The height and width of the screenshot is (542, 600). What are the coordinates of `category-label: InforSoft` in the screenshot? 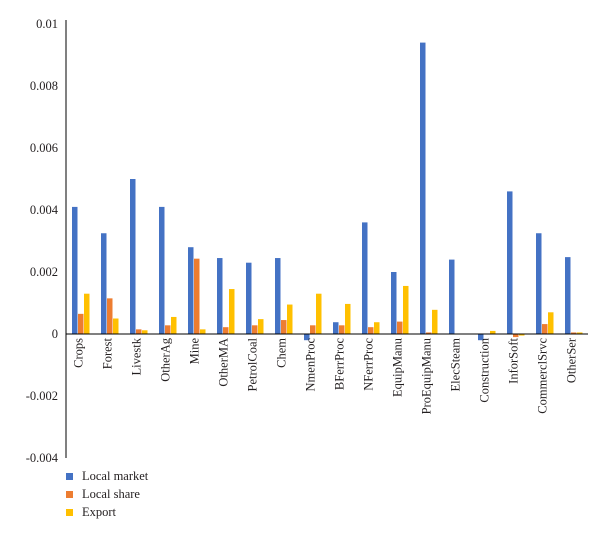 It's located at (514, 360).